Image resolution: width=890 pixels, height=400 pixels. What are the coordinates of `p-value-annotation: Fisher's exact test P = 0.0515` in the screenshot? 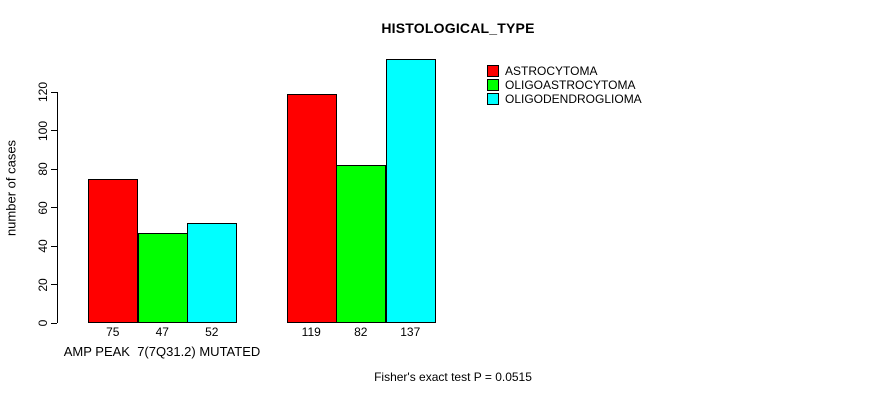 It's located at (453, 377).